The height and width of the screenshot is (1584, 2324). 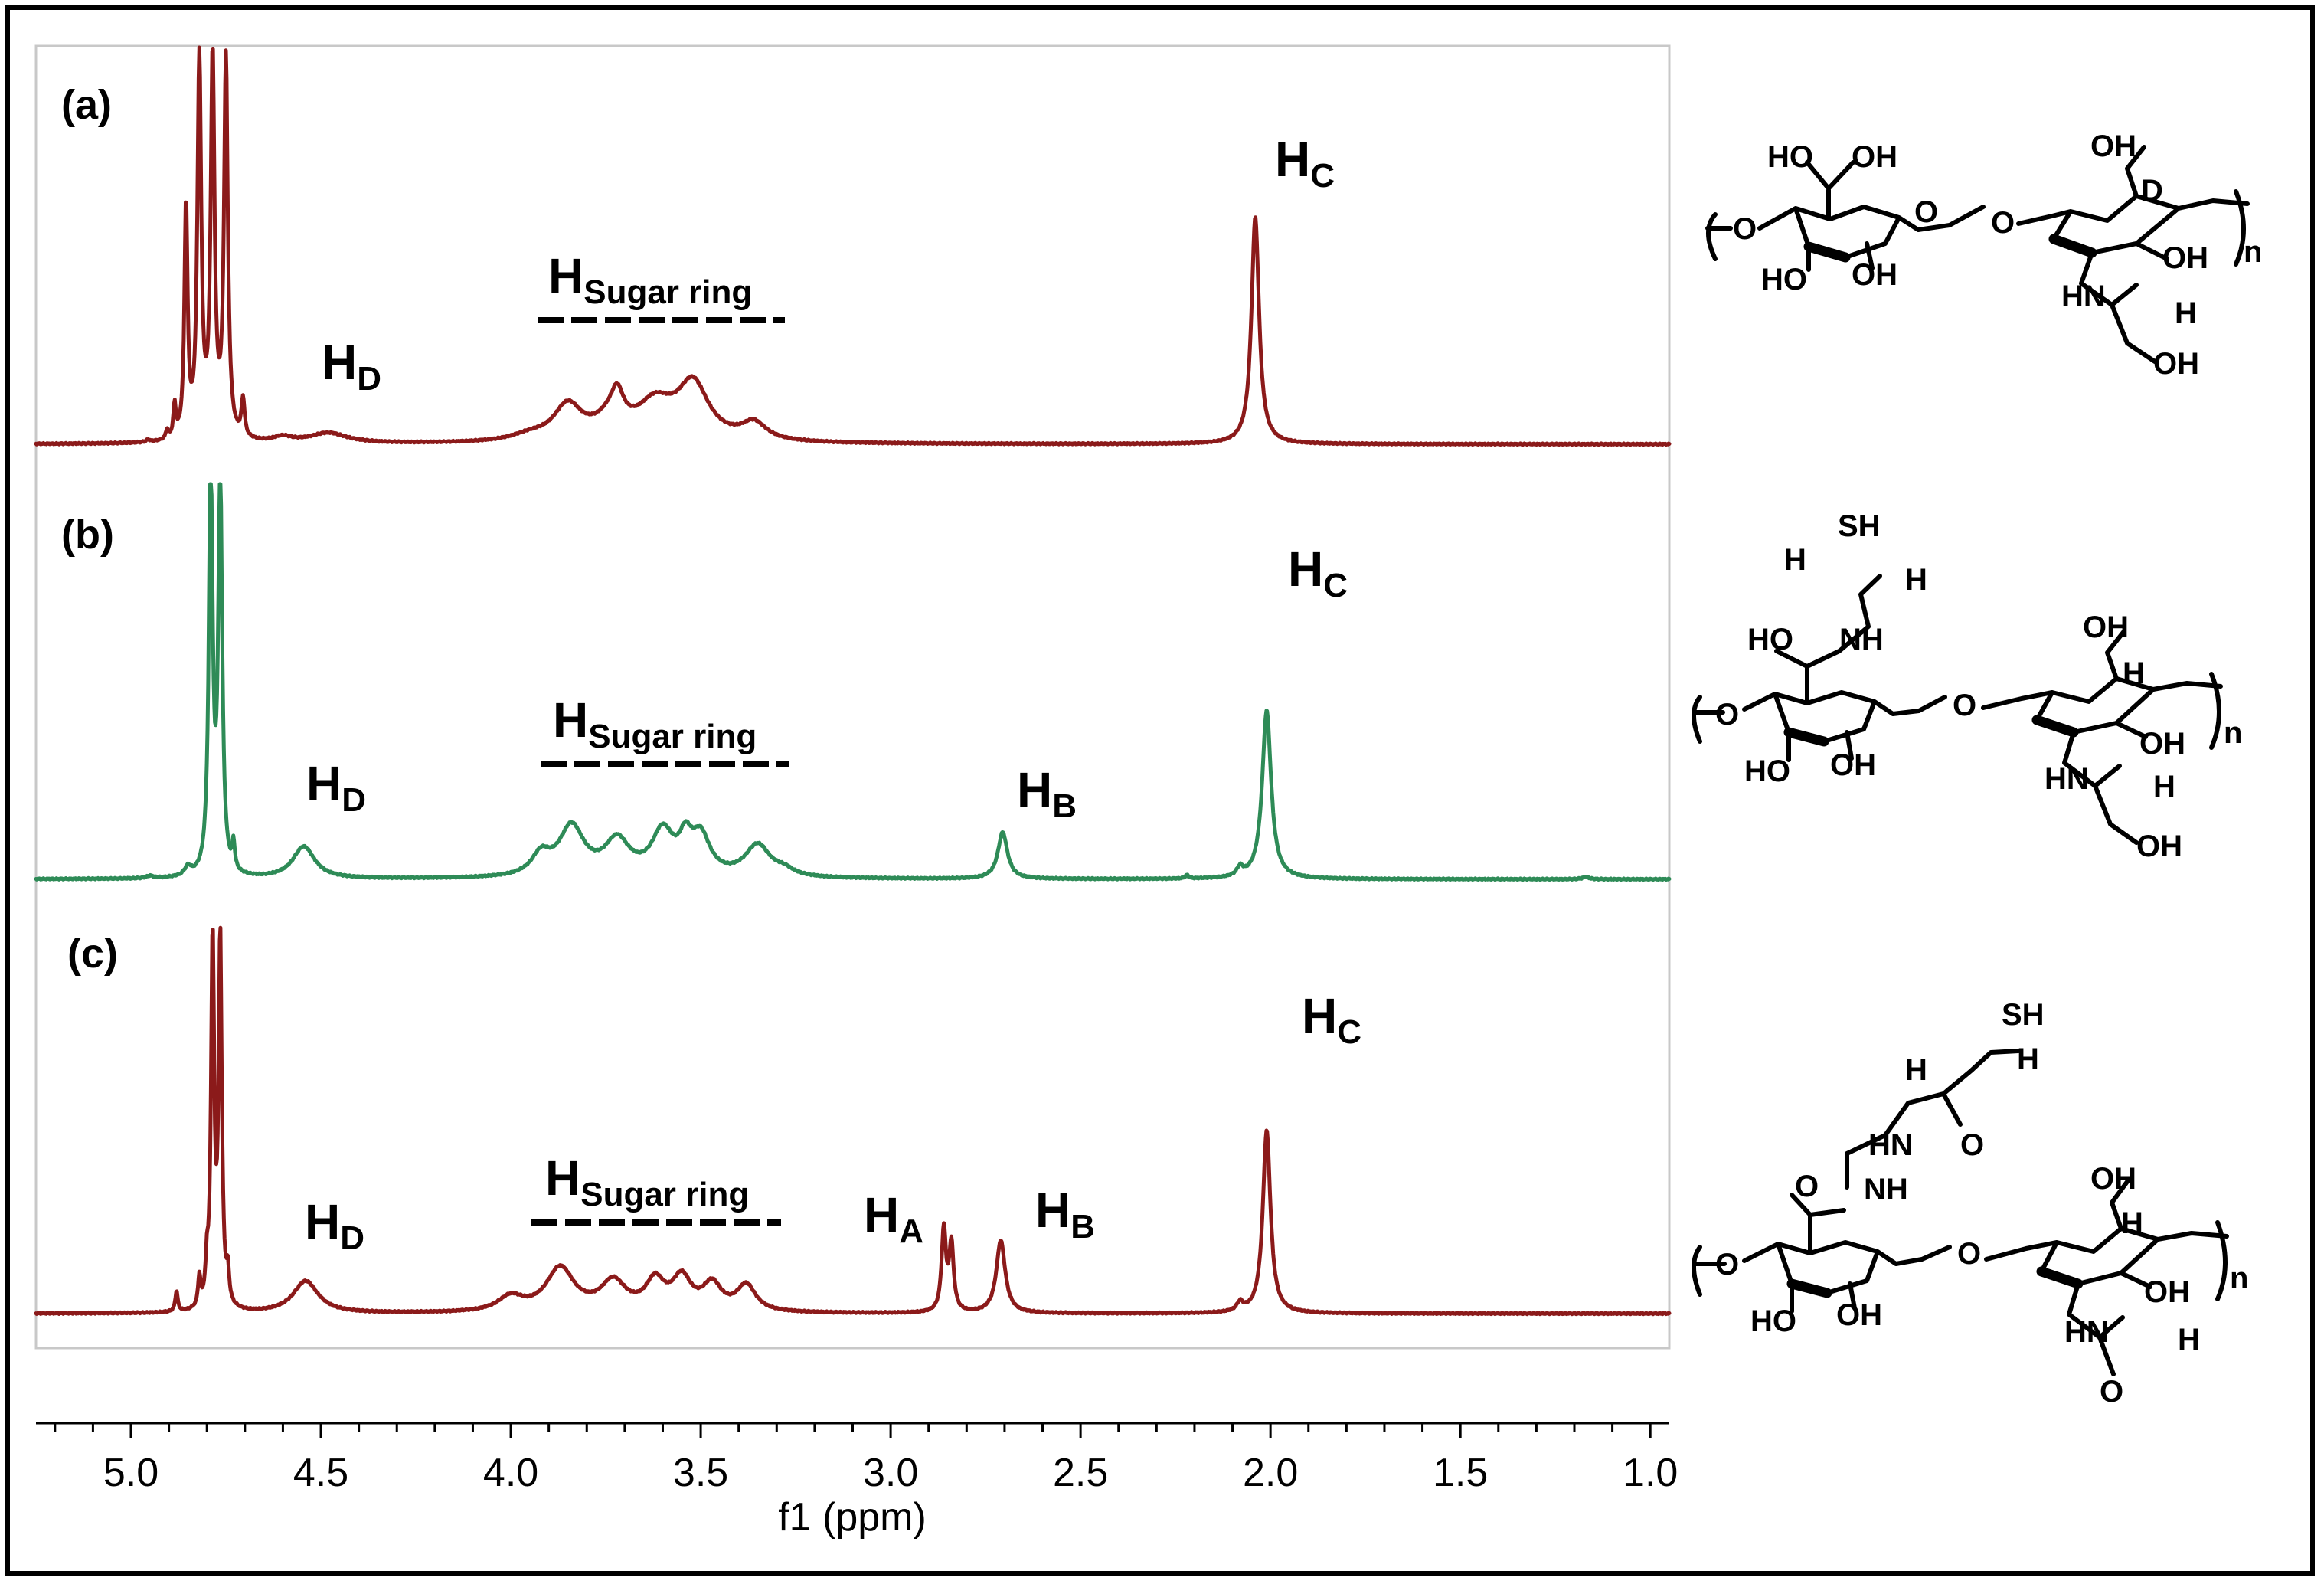 What do you see at coordinates (321, 1473) in the screenshot?
I see `x-tick-label: 4.5` at bounding box center [321, 1473].